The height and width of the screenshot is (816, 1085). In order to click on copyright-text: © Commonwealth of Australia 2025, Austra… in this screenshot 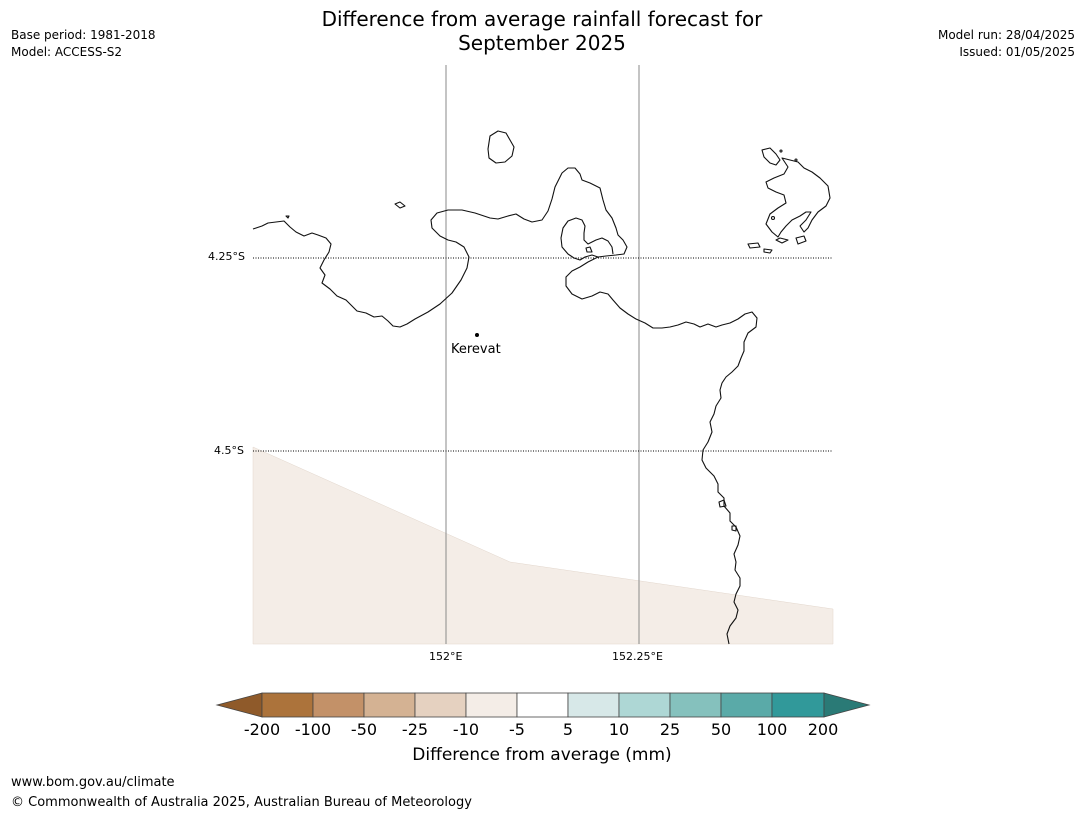, I will do `click(241, 802)`.